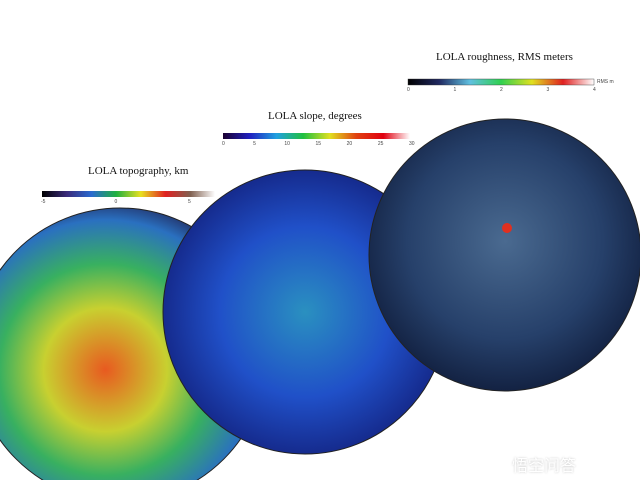  Describe the element at coordinates (501, 90) in the screenshot. I see `colorbar-tick: 2` at that location.